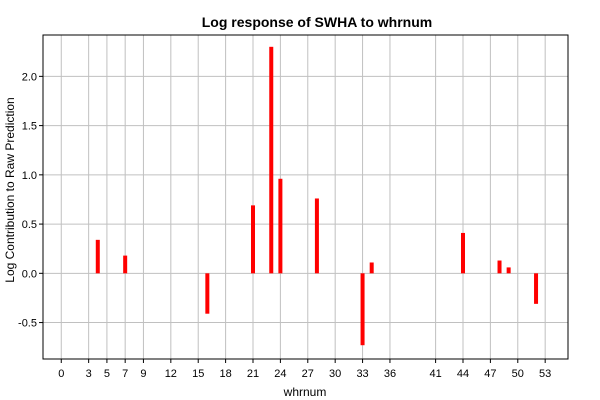  I want to click on x-axis-ticks: 0 3 5 7 9 12 15 18 21 24 27 30 33 36 41 44 47 50 53, so click(304, 369).